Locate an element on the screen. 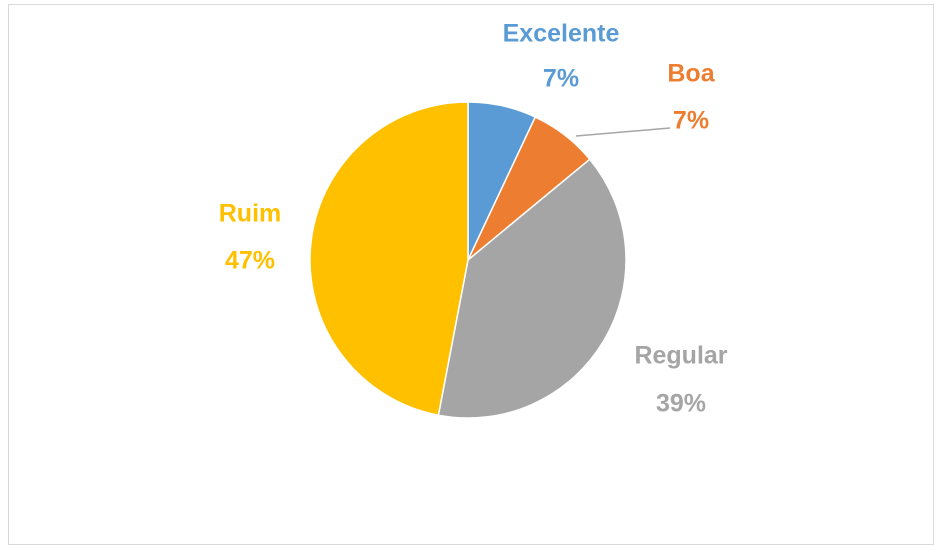 The image size is (935, 547). slice-label: Ruim is located at coordinates (250, 214).